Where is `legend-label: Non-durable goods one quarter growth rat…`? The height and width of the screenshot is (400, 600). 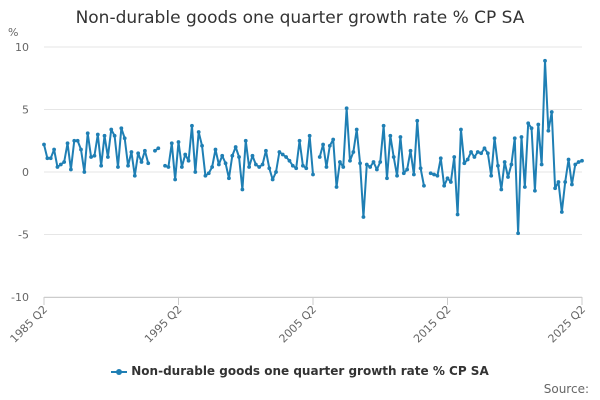 legend-label: Non-durable goods one quarter growth rat… is located at coordinates (310, 371).